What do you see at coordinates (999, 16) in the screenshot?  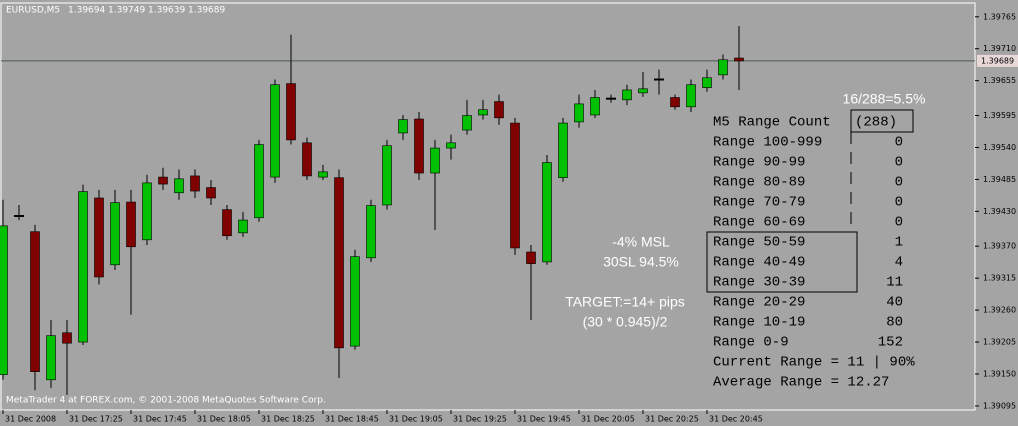 I see `y-tick-label: 1.39765` at bounding box center [999, 16].